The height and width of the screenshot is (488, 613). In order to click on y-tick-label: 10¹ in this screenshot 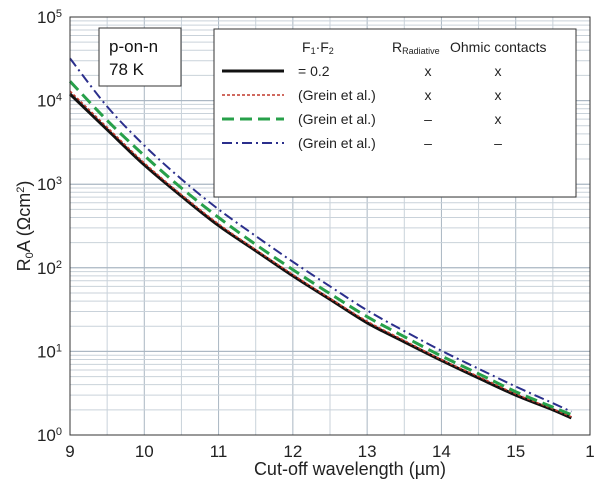, I will do `click(49, 351)`.